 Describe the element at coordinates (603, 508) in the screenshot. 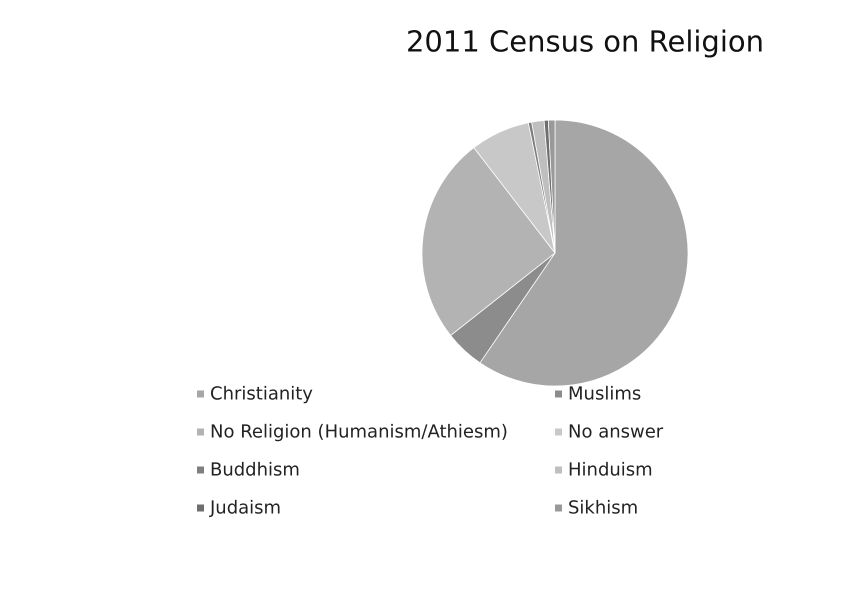

I see `legend-label: Sikhism` at that location.